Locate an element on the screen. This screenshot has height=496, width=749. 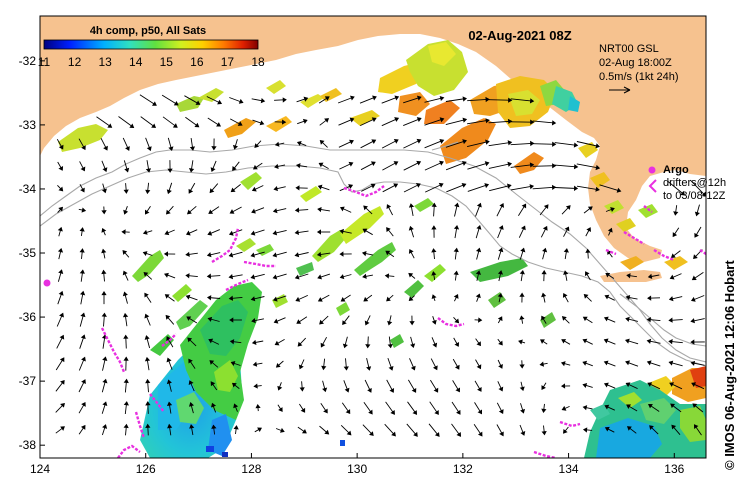
y-tick-label: -32 is located at coordinates (28, 61).